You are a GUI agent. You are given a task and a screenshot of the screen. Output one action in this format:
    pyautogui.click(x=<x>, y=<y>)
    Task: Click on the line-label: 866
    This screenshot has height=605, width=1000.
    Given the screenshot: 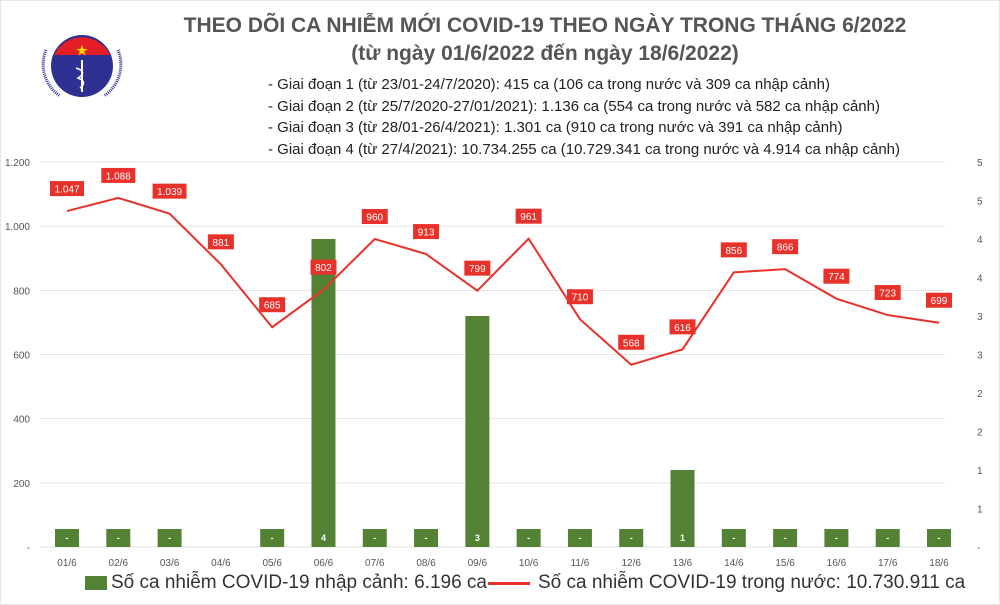 What is the action you would take?
    pyautogui.click(x=785, y=248)
    